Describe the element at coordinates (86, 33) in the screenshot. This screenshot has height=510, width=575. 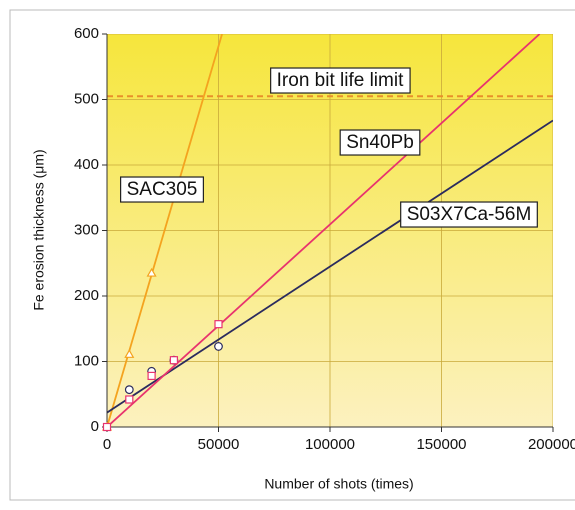
I see `y-tick-label: 600` at that location.